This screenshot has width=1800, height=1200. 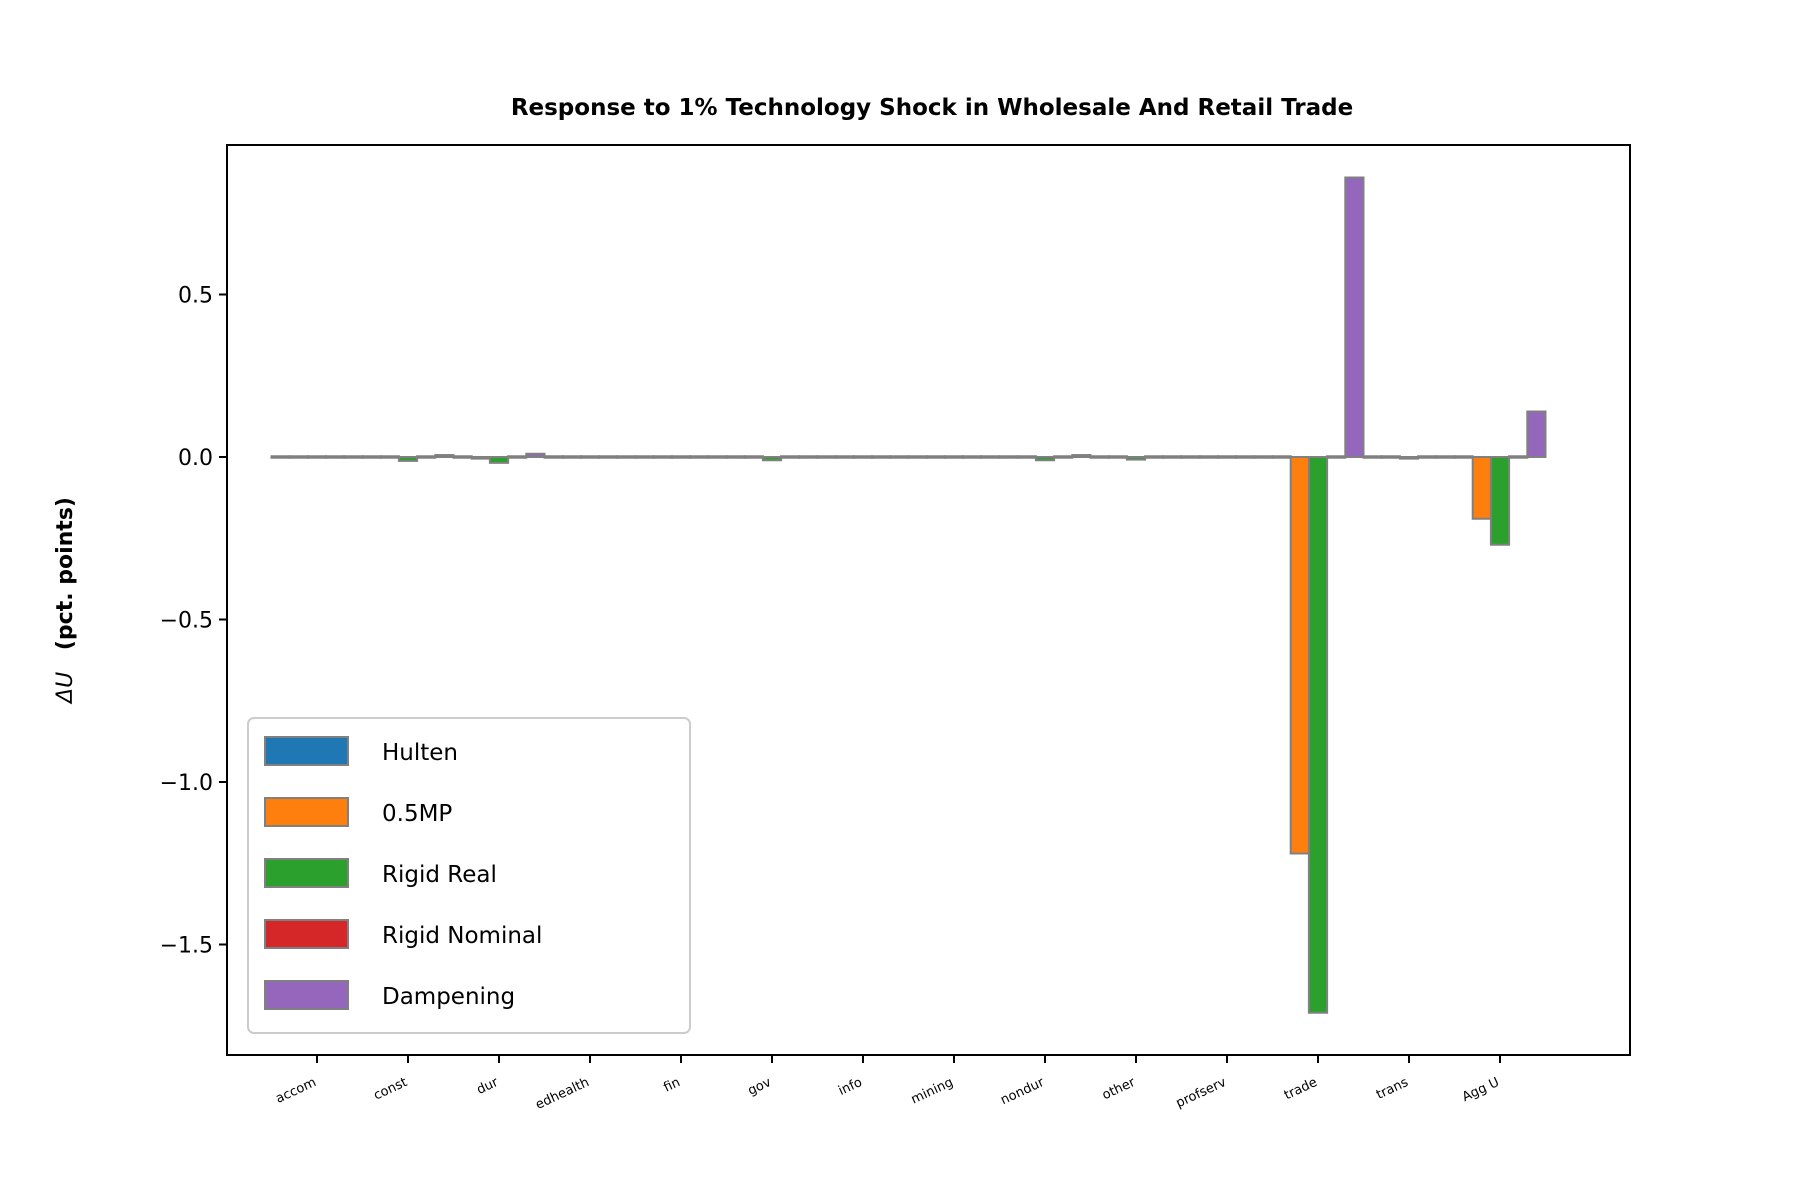 What do you see at coordinates (306, 995) in the screenshot?
I see `legend-swatch-dampening` at bounding box center [306, 995].